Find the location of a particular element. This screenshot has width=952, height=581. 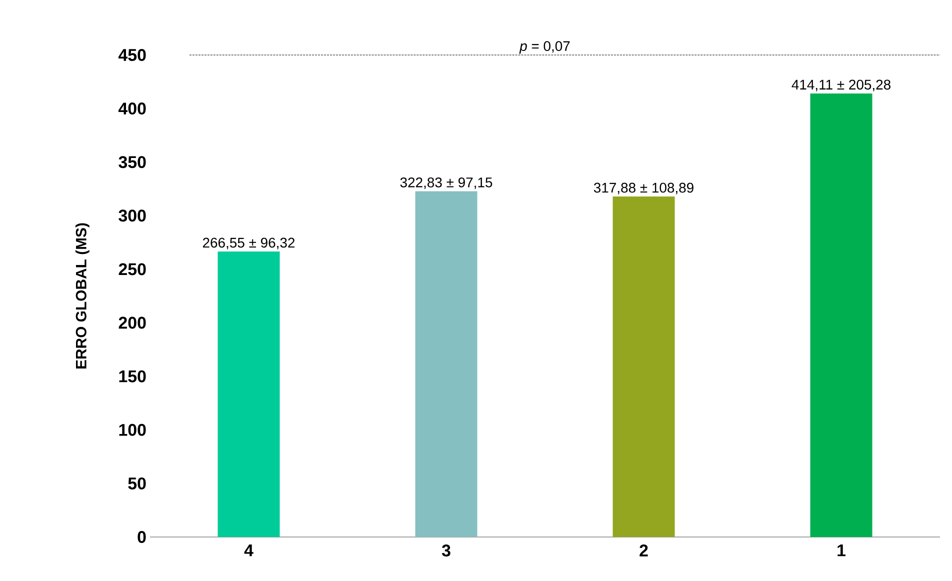

data-label: 414,11 ± 205,28 is located at coordinates (841, 86).